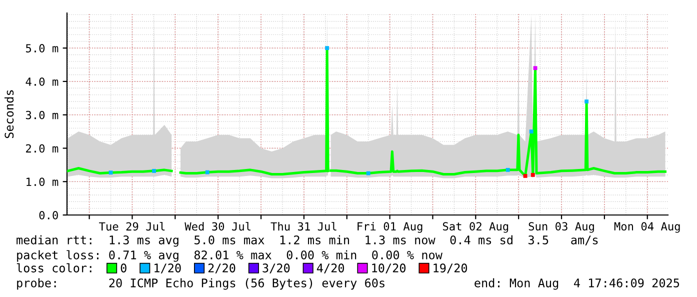 Image resolution: width=697 pixels, height=297 pixels. I want to click on text: probe: 20 ICMP Echo Pings (56 Bytes) every 60s, so click(200, 284).